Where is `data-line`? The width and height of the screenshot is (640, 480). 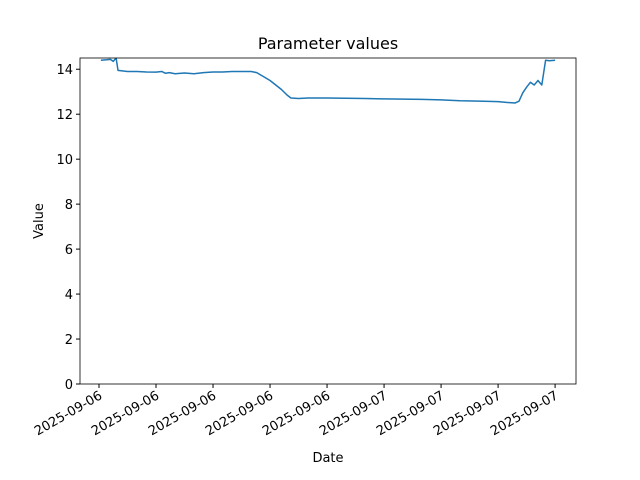 data-line is located at coordinates (328, 81).